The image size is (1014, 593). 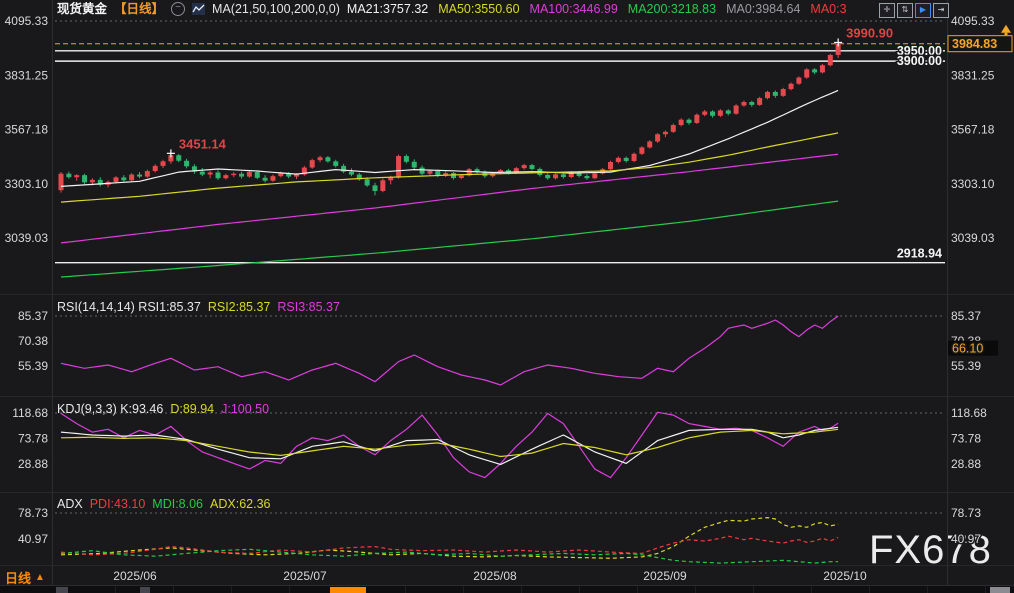 I want to click on y-axis-label-main-left: 4095.33, so click(x=27, y=21).